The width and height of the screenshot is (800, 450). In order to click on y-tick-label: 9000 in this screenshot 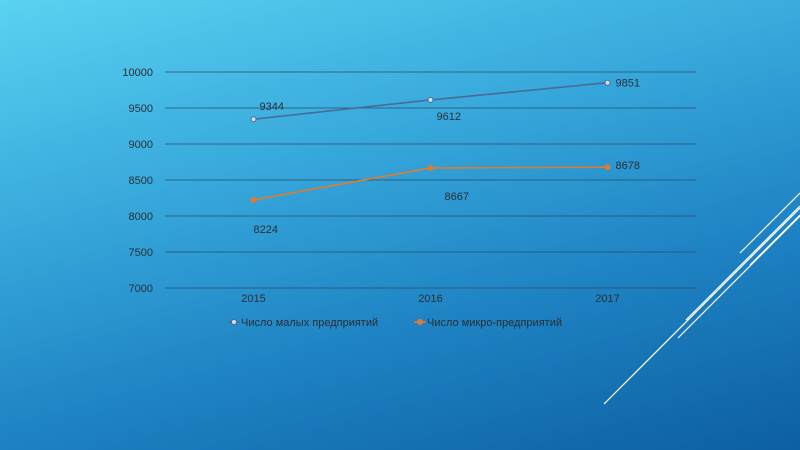, I will do `click(141, 145)`.